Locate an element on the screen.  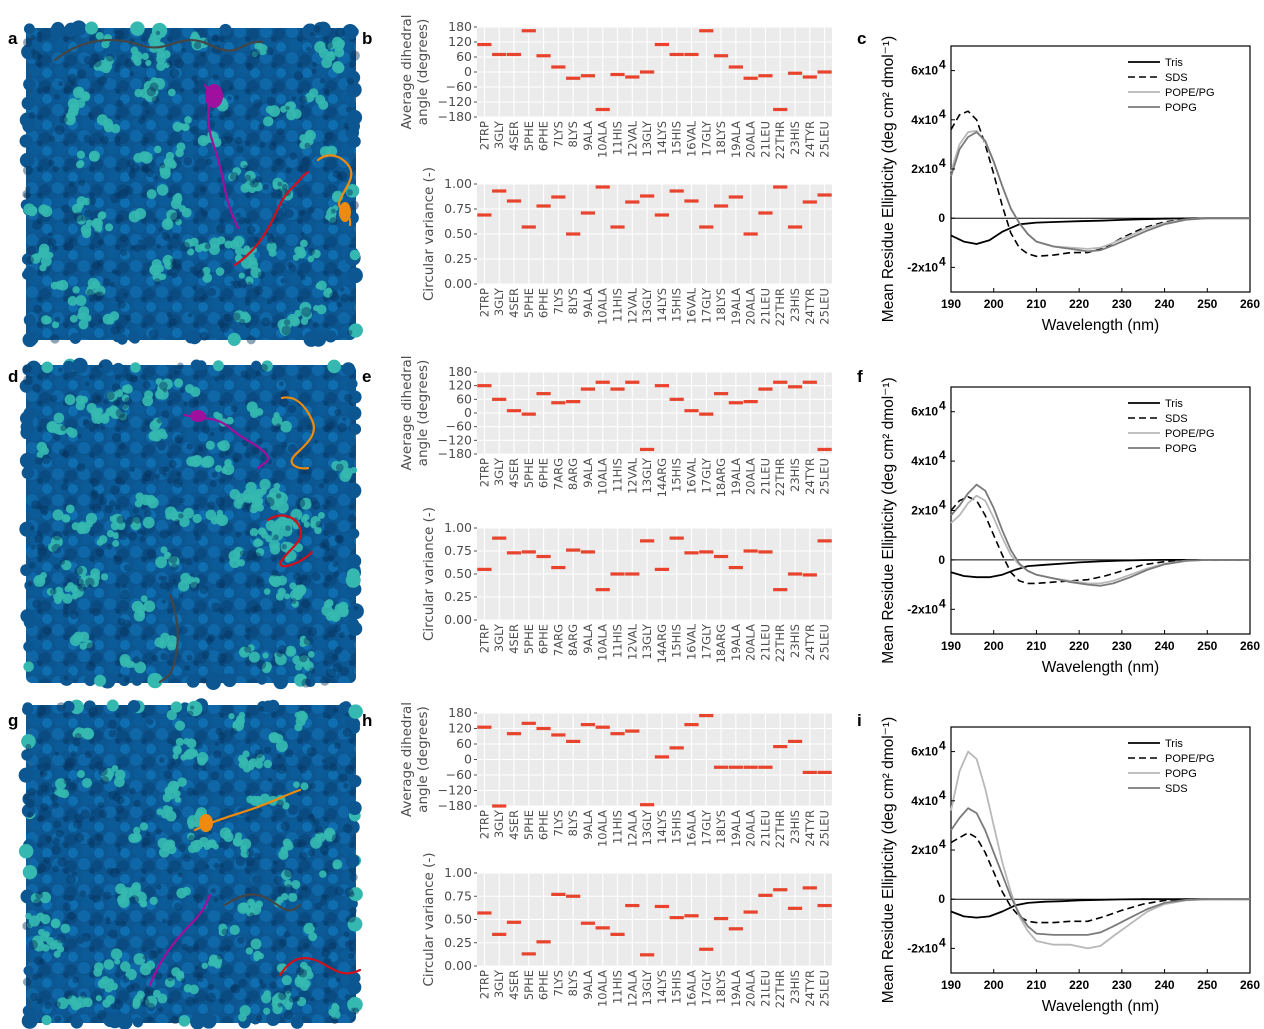
panel-label-f: f is located at coordinates (860, 376).